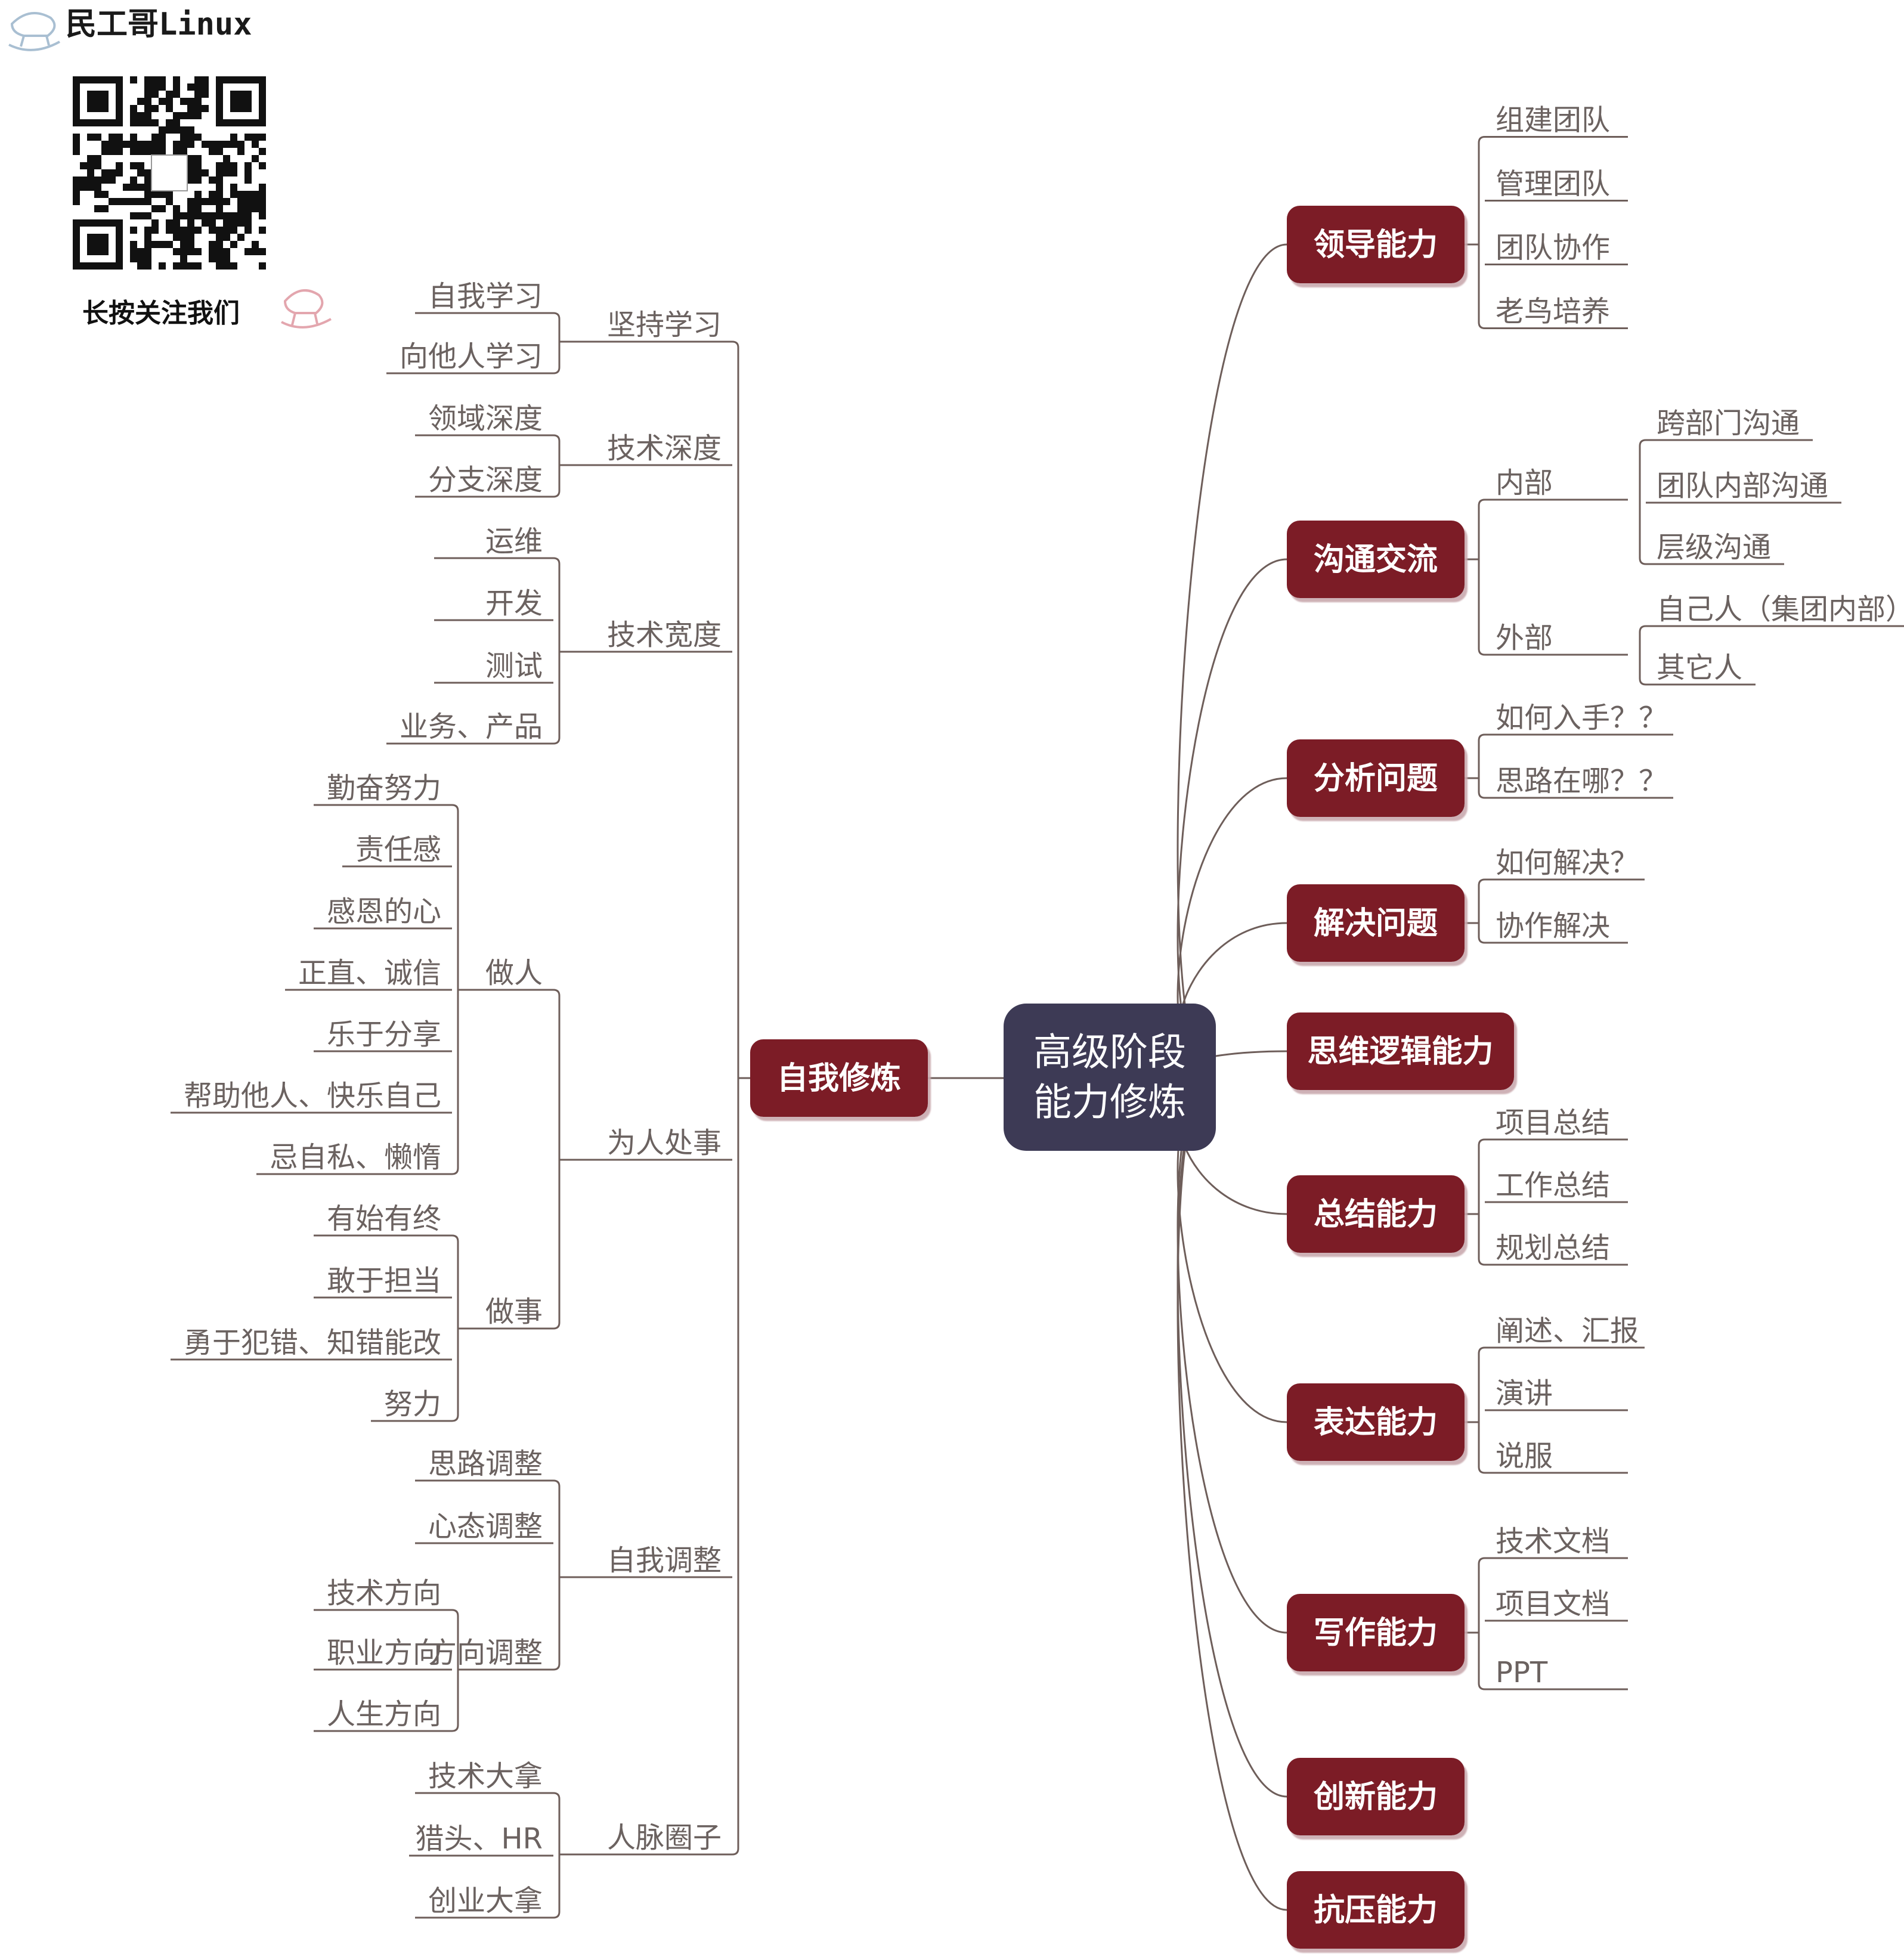  I want to click on left-node-1-1: 分支深度, so click(485, 480).